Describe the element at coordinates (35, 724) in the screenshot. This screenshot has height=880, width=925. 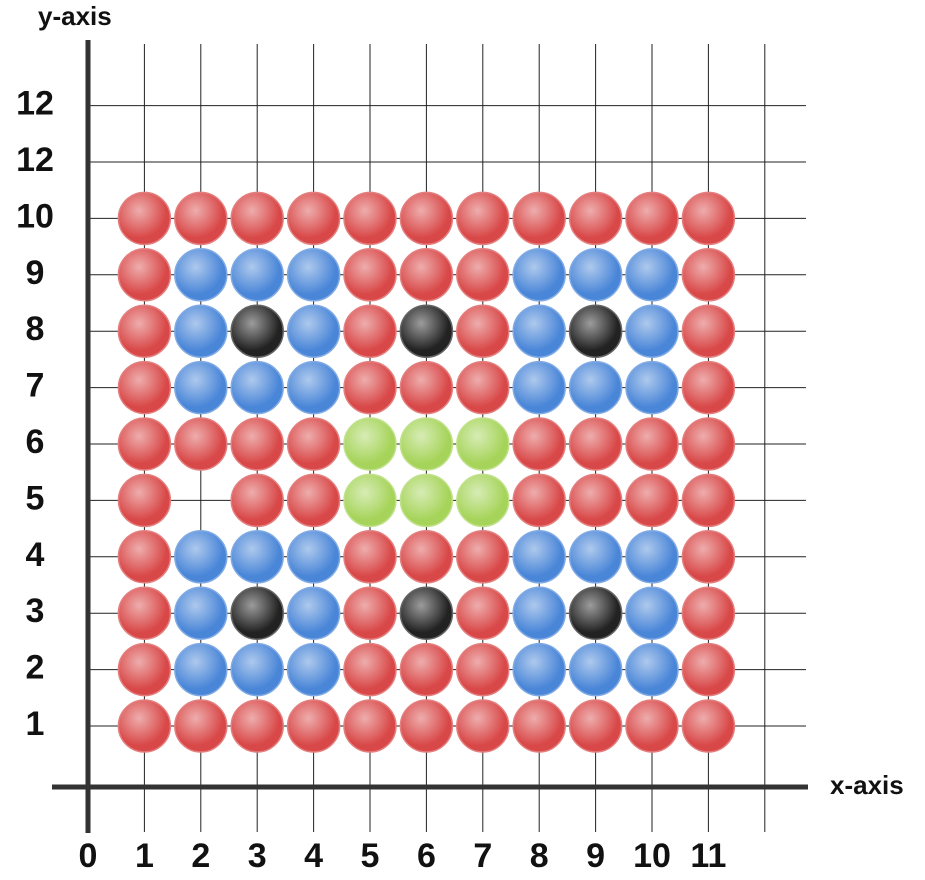
I see `y-tick-label: 1` at that location.